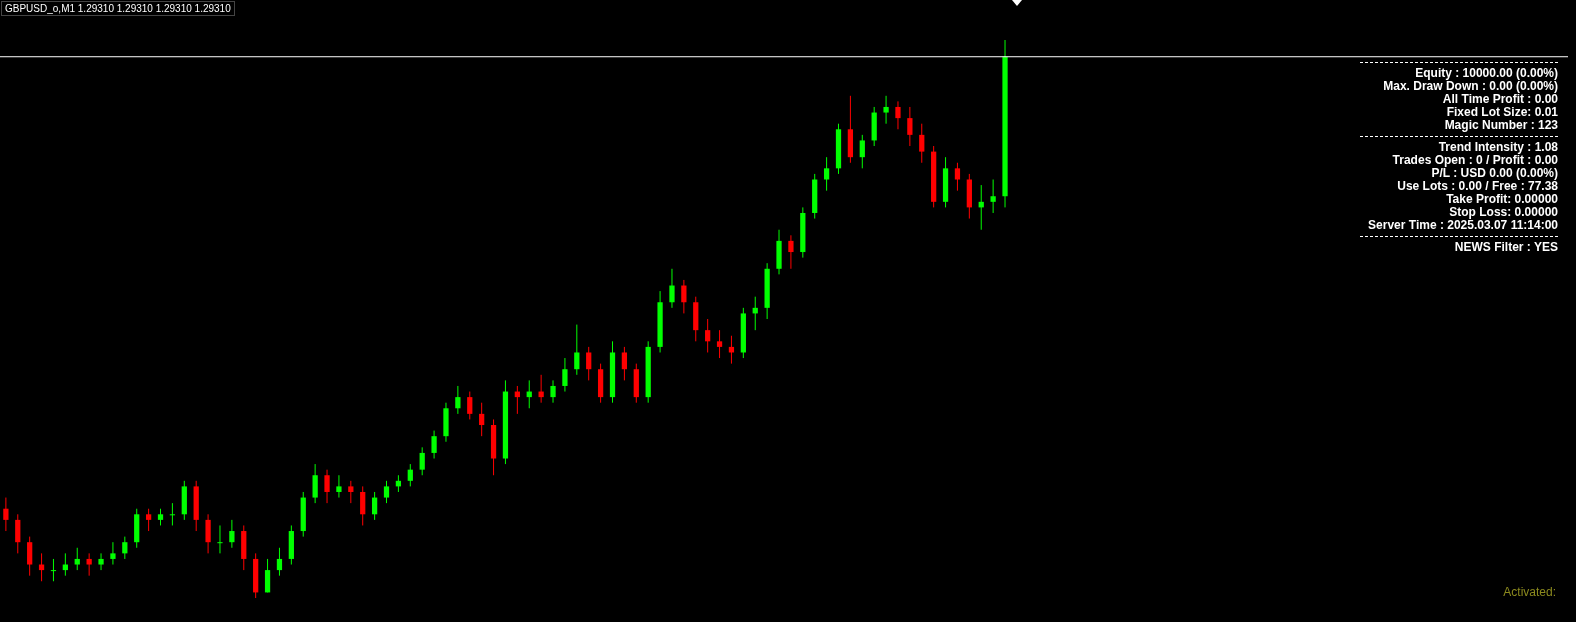 Image resolution: width=1576 pixels, height=622 pixels. I want to click on text: Take Profit: 0.00000, so click(1501, 199).